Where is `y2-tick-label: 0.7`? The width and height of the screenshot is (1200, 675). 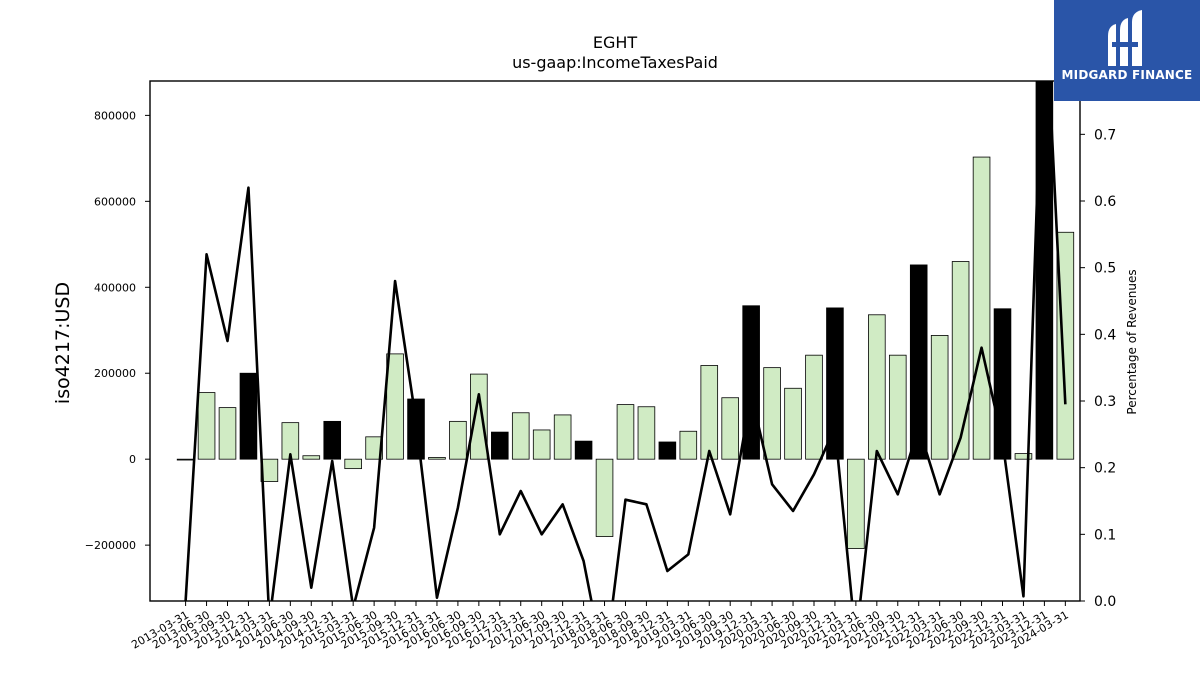 y2-tick-label: 0.7 is located at coordinates (1105, 135).